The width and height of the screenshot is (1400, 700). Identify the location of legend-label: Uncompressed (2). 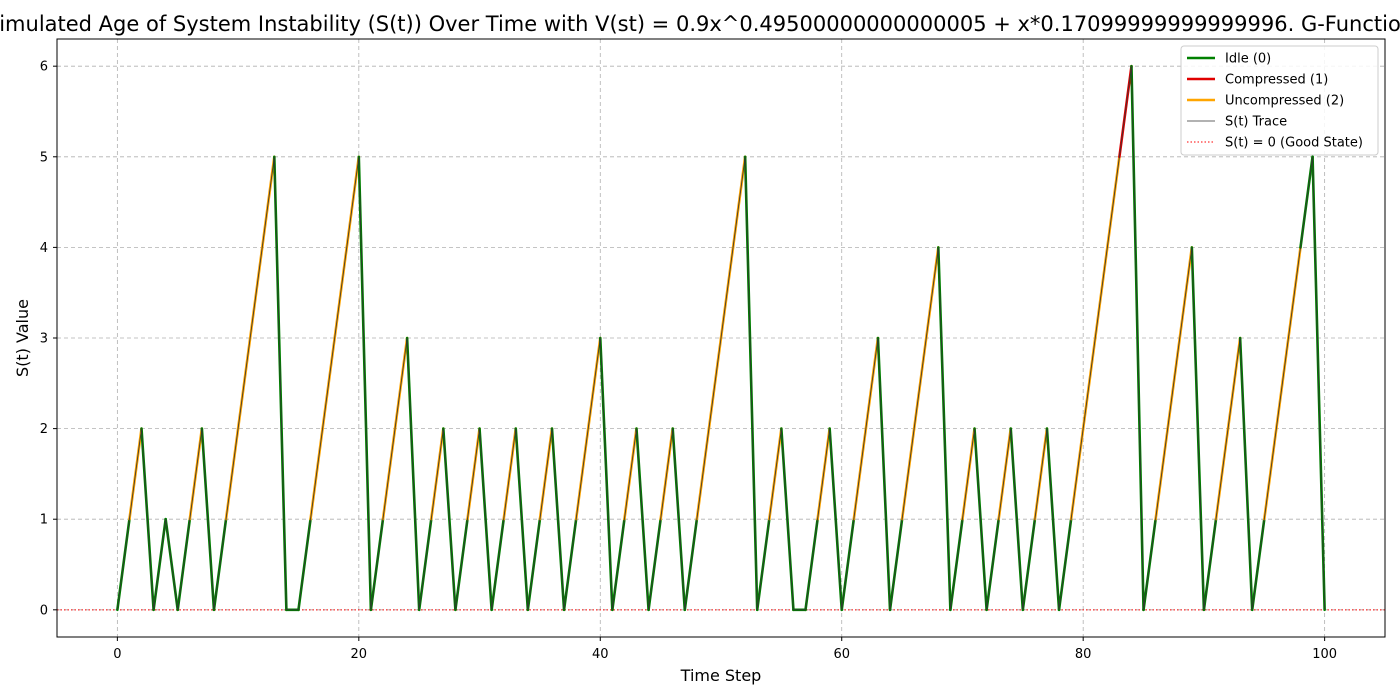
(1284, 101).